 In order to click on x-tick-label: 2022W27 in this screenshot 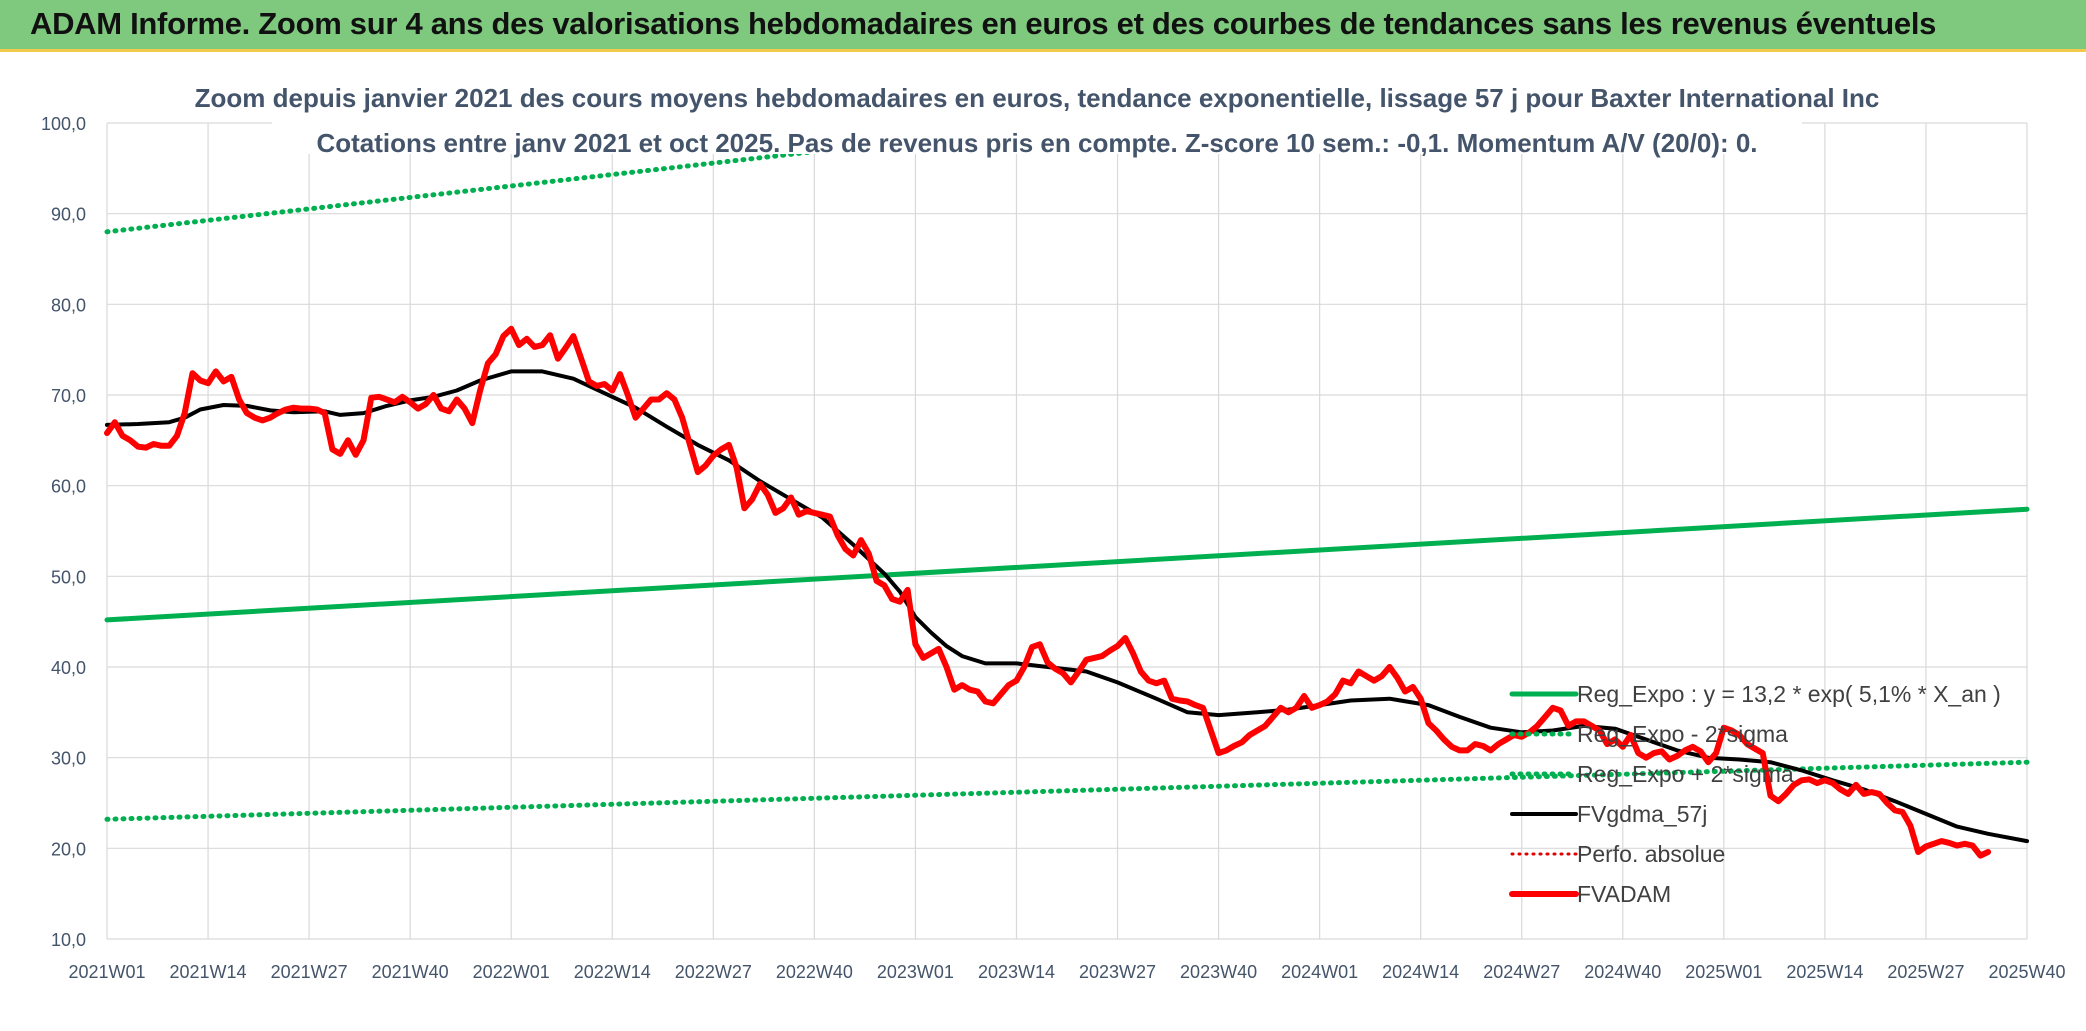, I will do `click(713, 972)`.